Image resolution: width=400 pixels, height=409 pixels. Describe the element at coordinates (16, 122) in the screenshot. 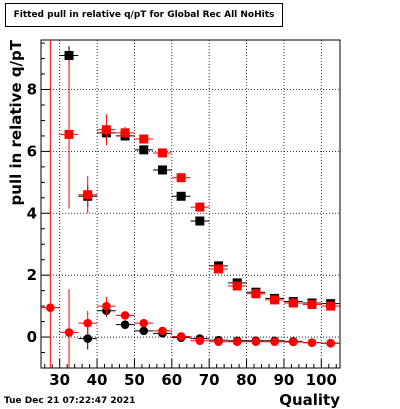

I see `y-axis-label: pull in relative q/pT` at that location.